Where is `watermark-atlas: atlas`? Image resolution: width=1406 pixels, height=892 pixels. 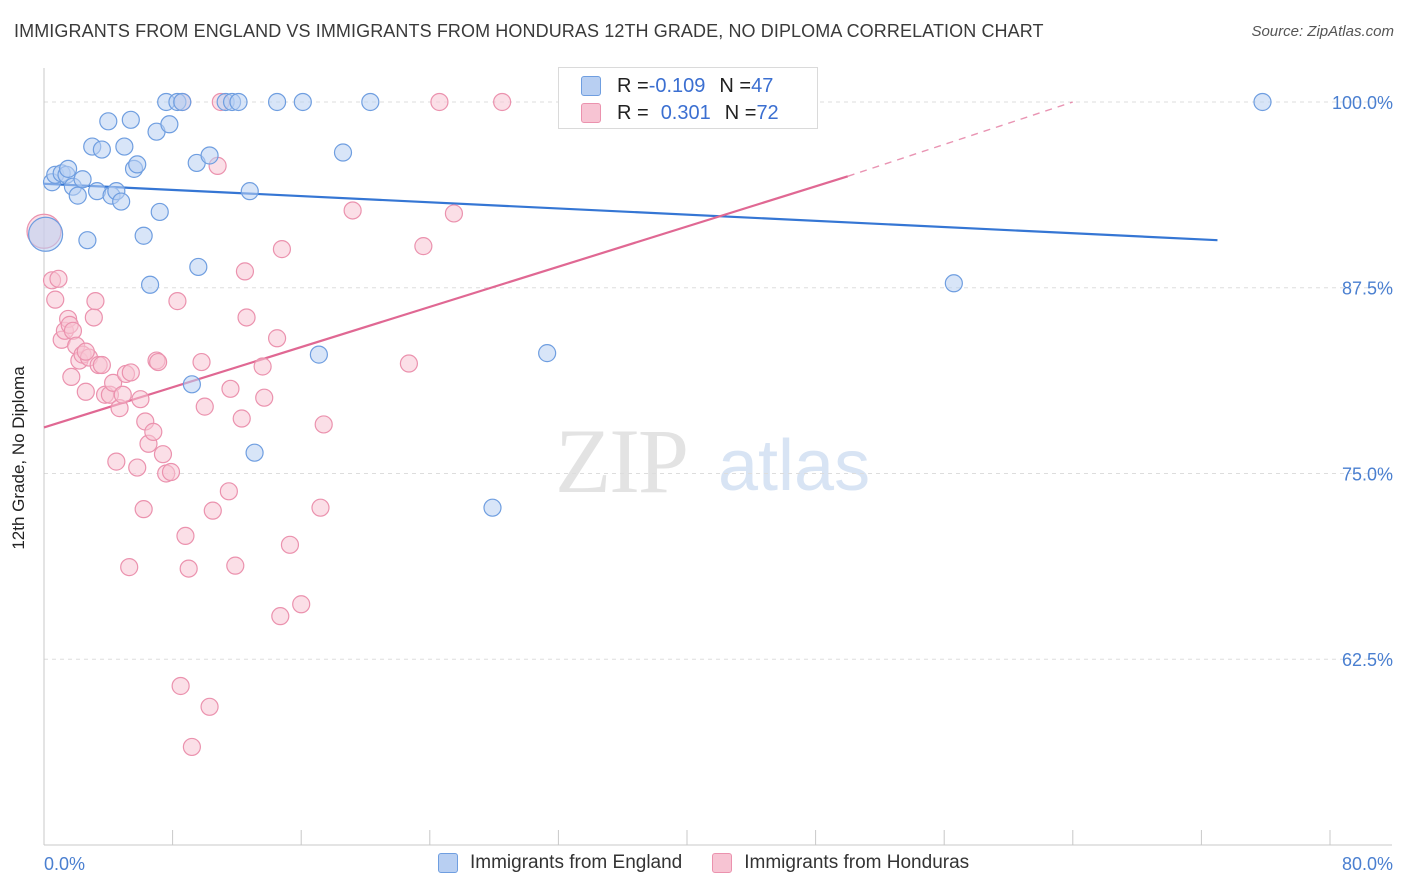 watermark-atlas: atlas is located at coordinates (794, 466).